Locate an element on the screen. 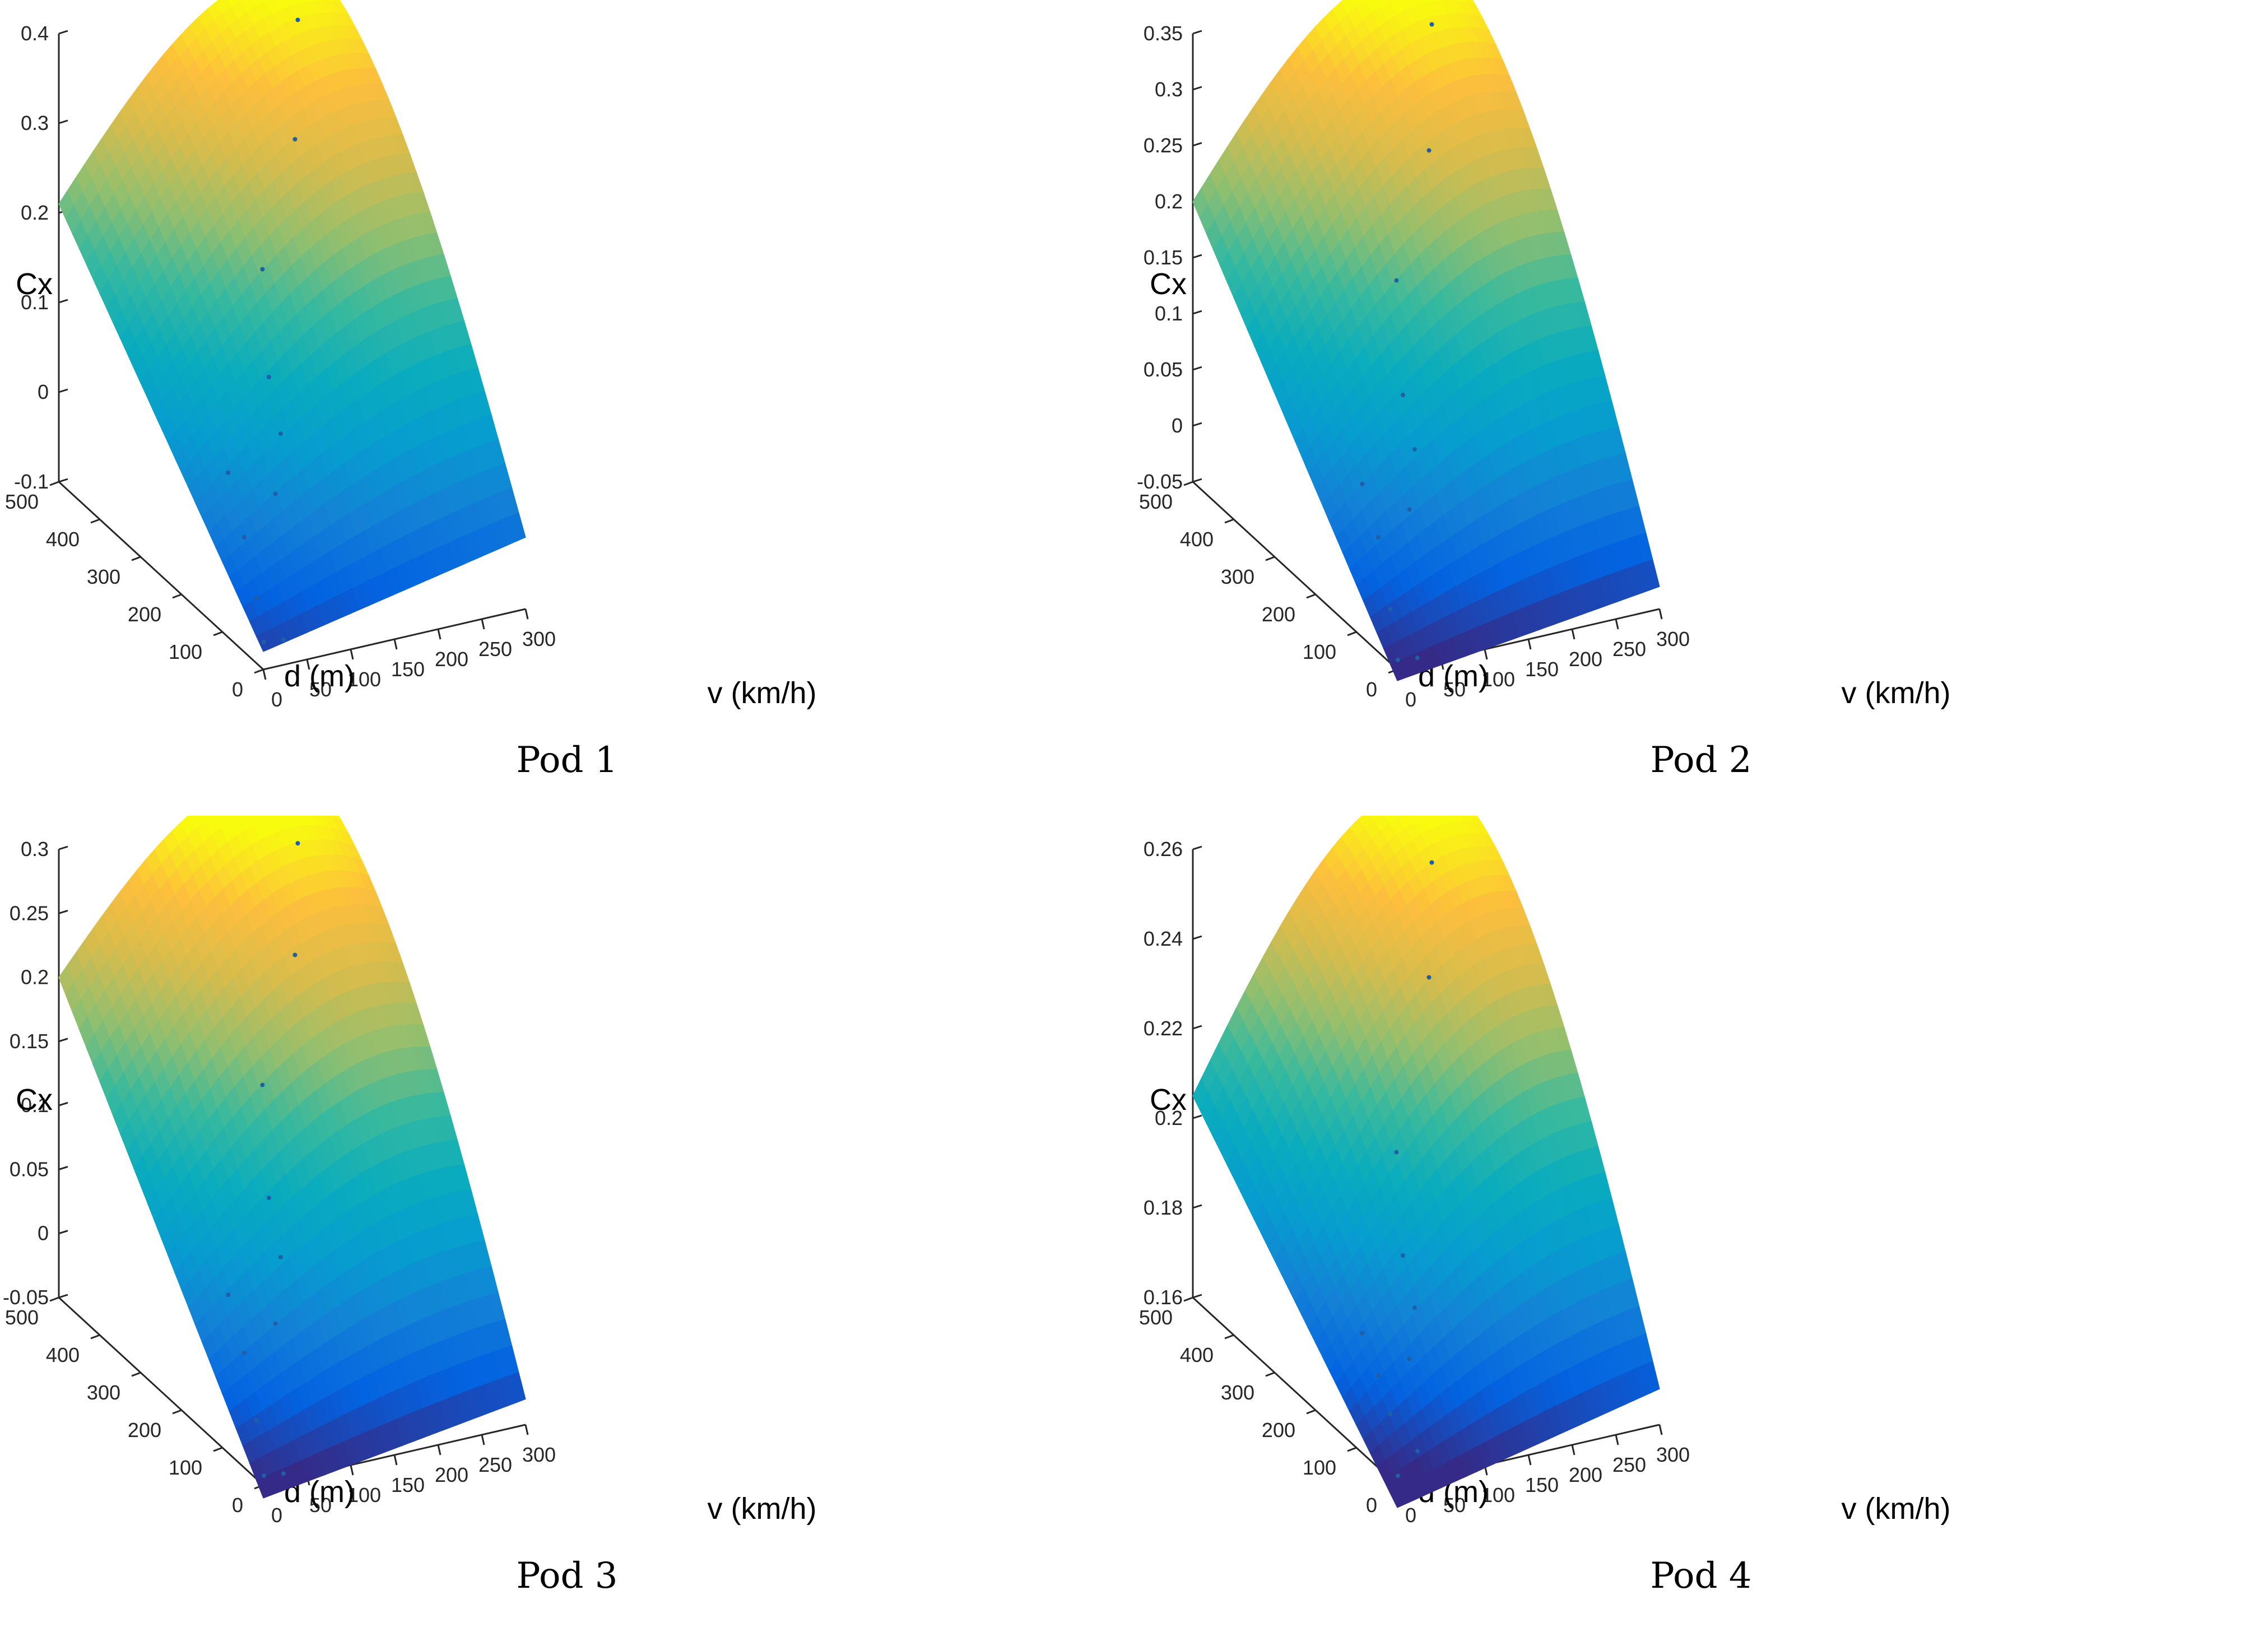 The width and height of the screenshot is (2268, 1632). panel-caption: Pod 4 is located at coordinates (1701, 1576).